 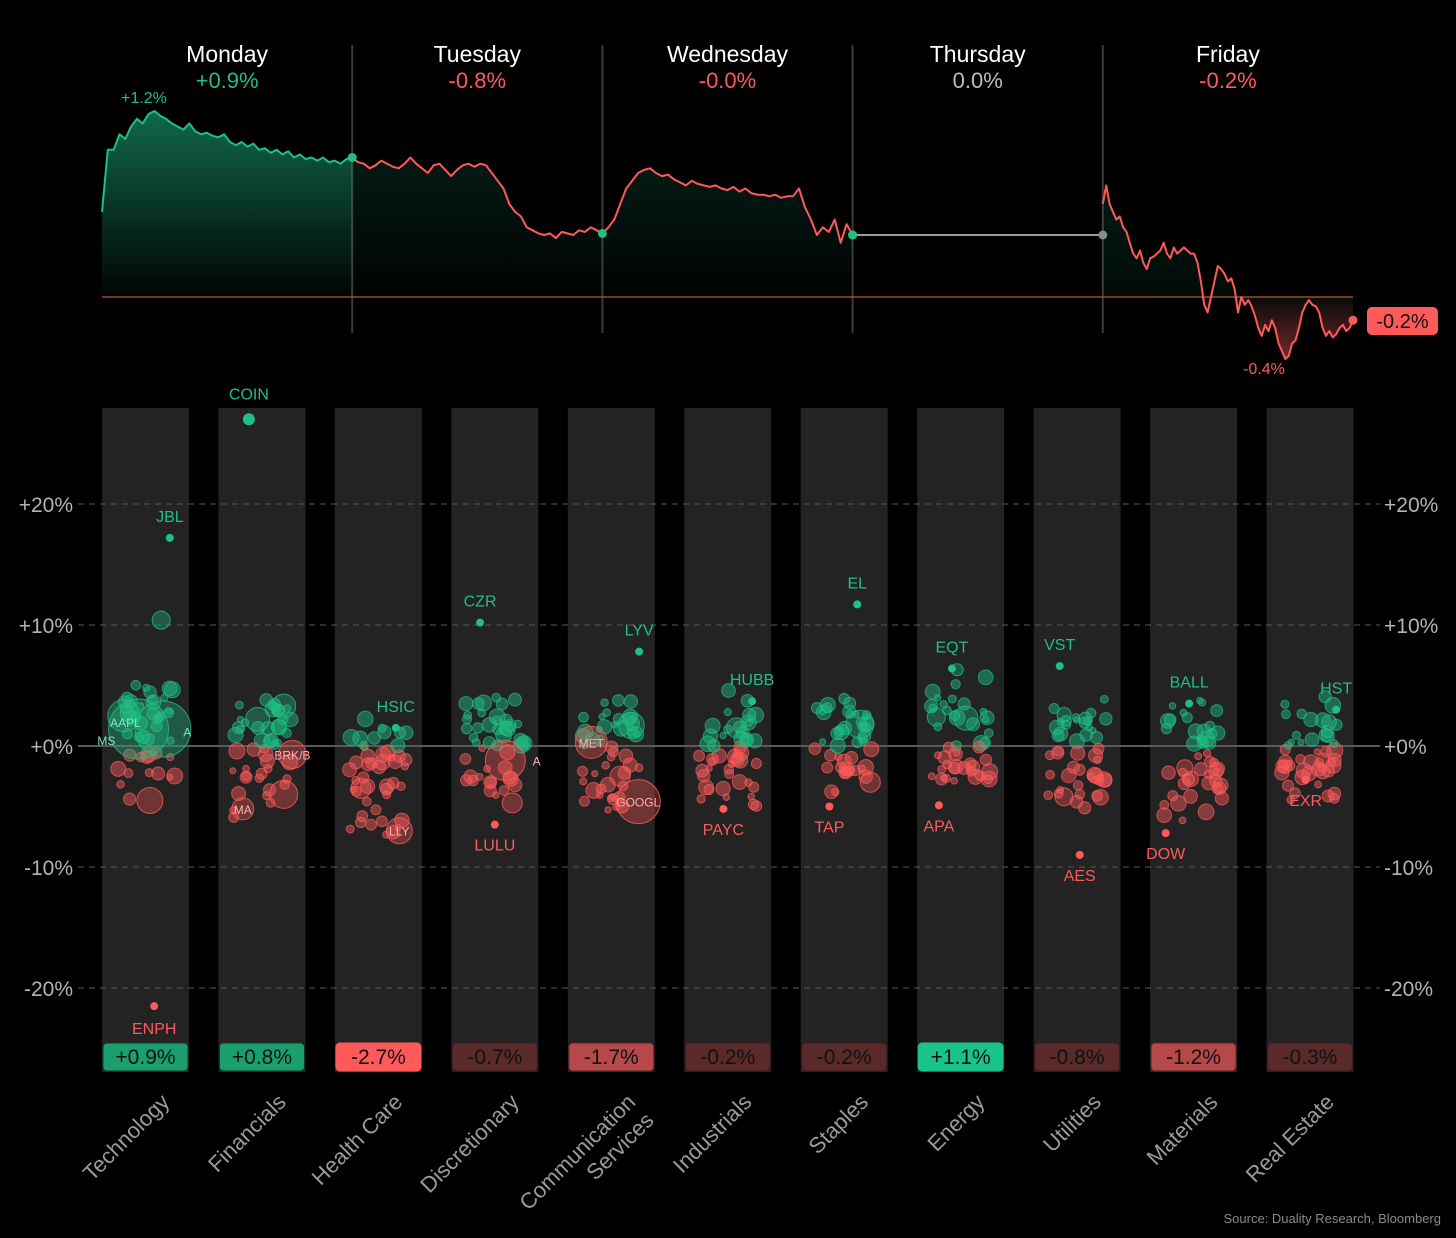 I want to click on sector-label-group: Staples, so click(x=838, y=1124).